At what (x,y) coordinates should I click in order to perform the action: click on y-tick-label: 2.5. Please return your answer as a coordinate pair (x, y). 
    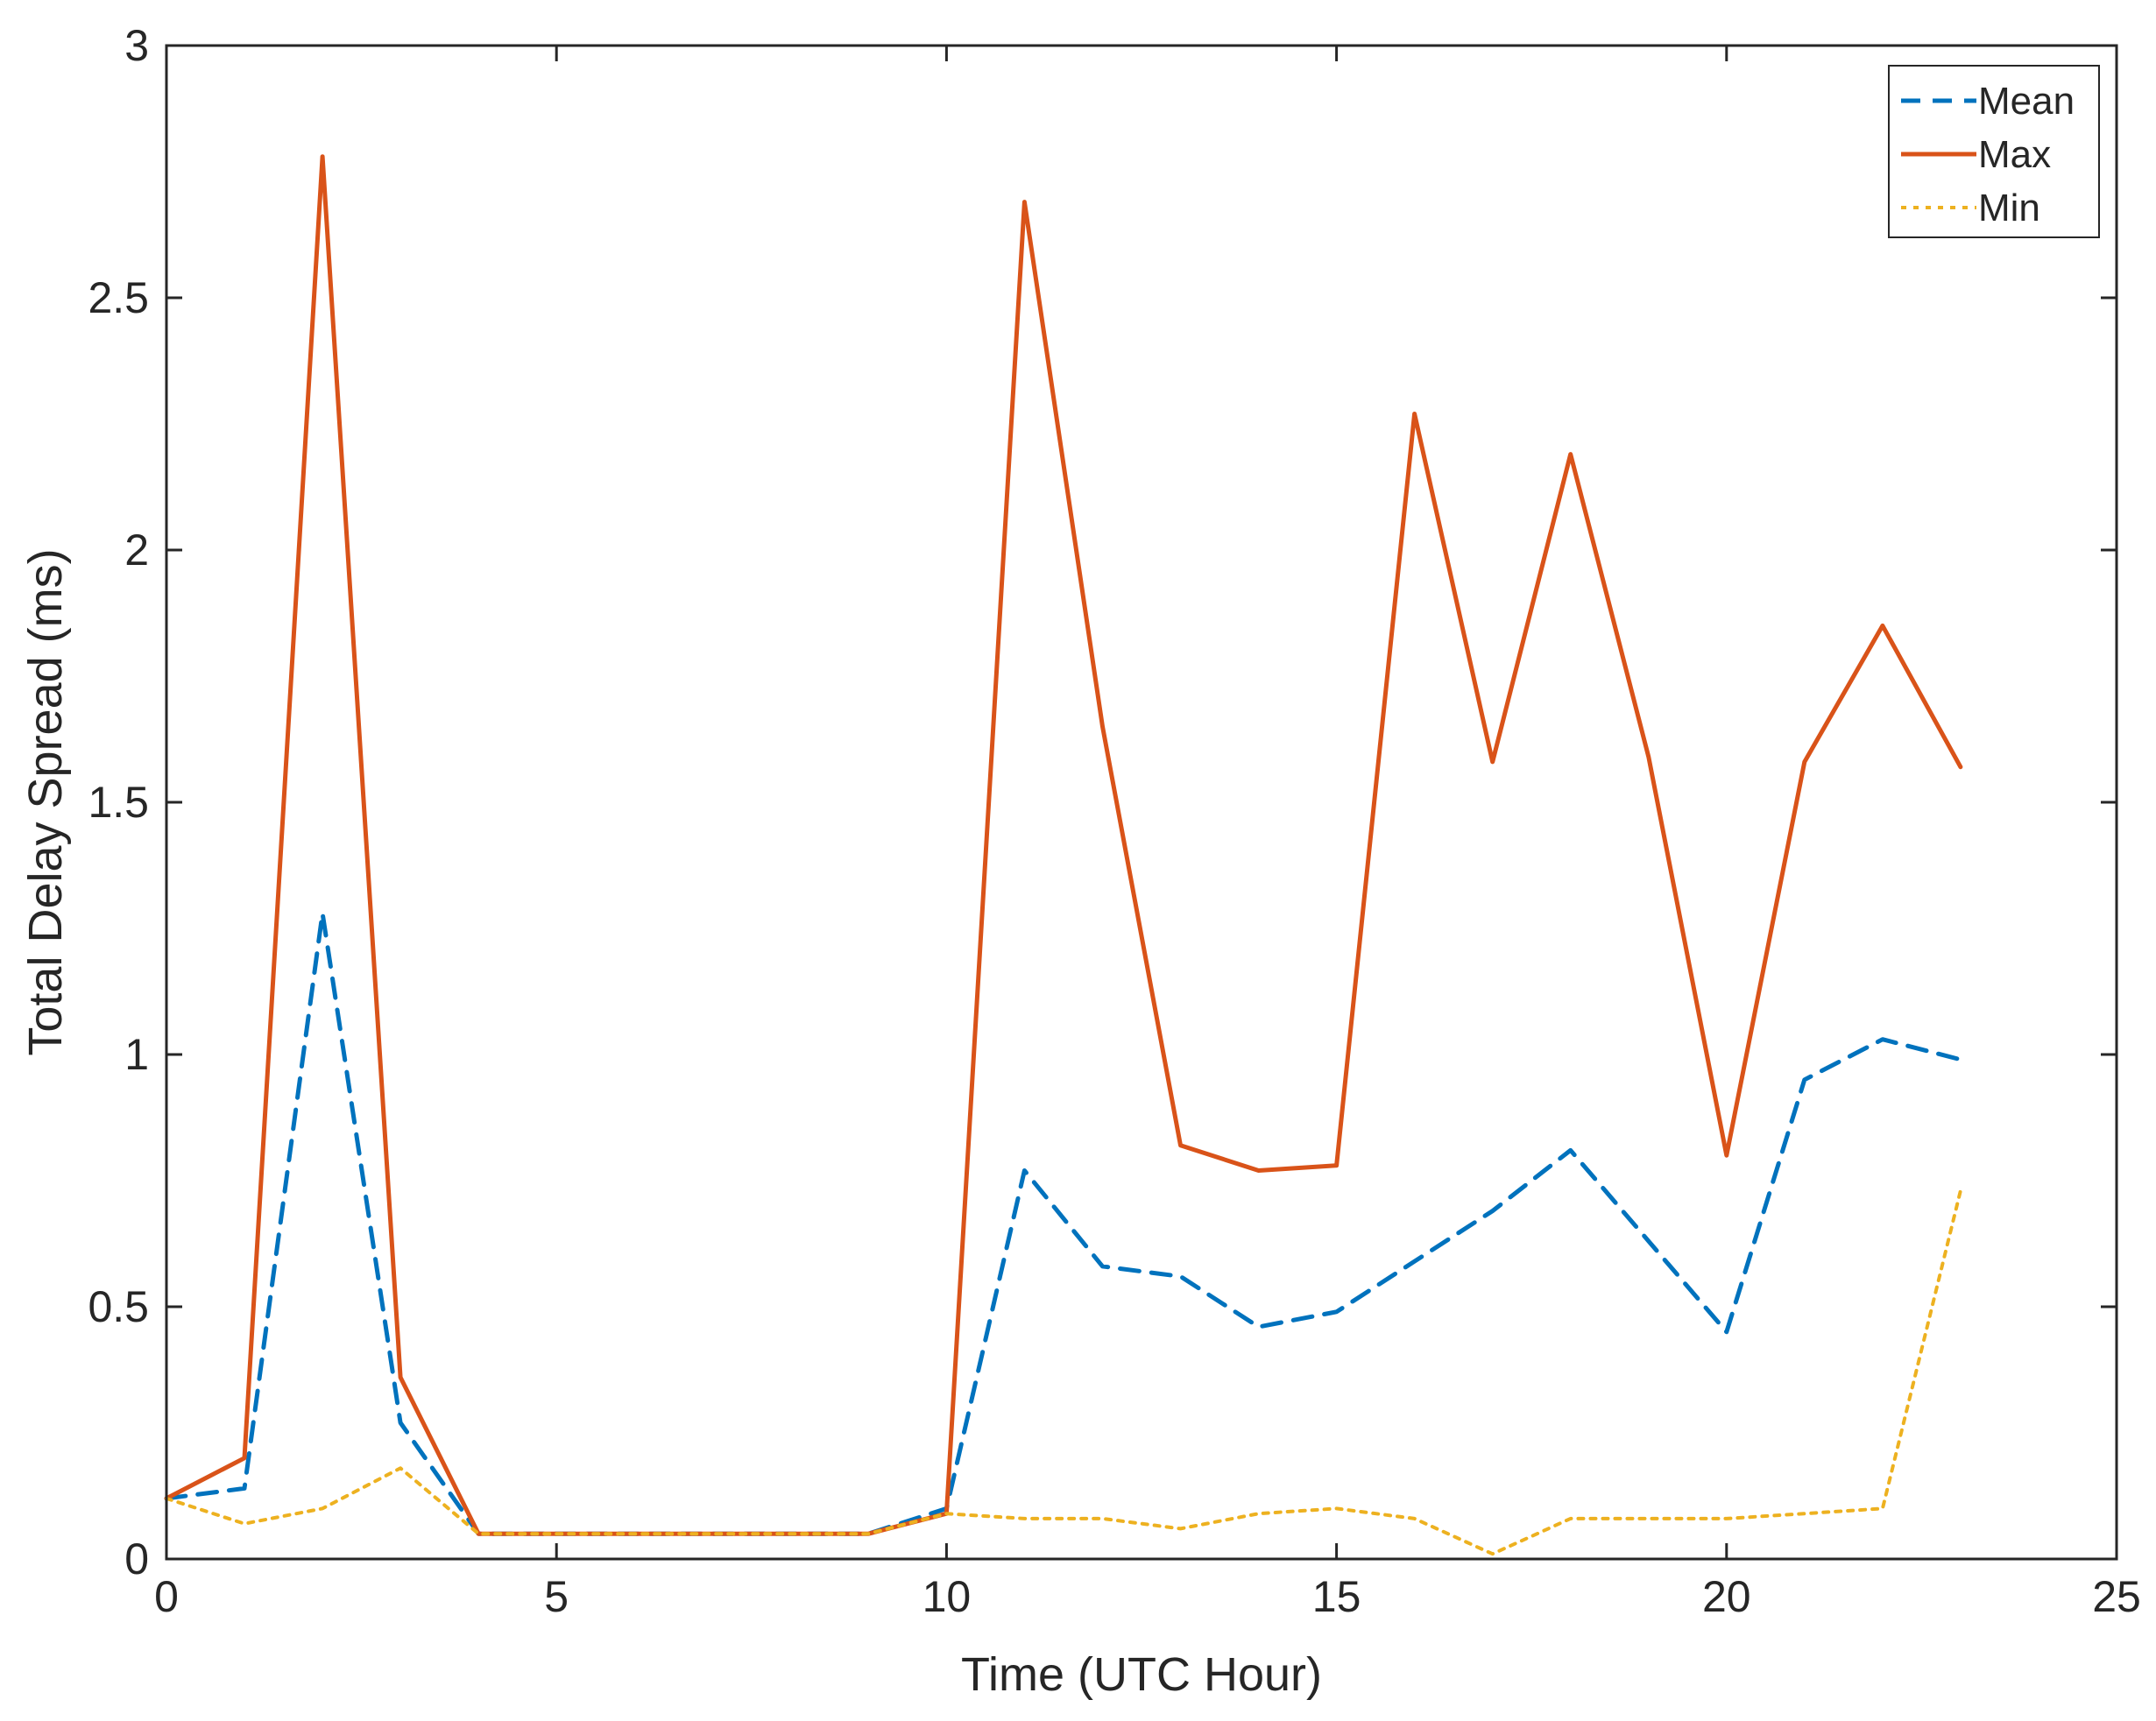
    Looking at the image, I should click on (119, 297).